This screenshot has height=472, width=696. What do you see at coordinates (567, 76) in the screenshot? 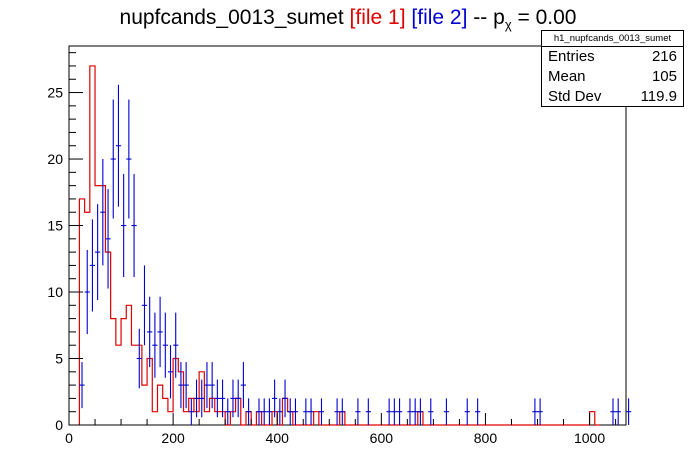
I see `stats-label: Mean` at bounding box center [567, 76].